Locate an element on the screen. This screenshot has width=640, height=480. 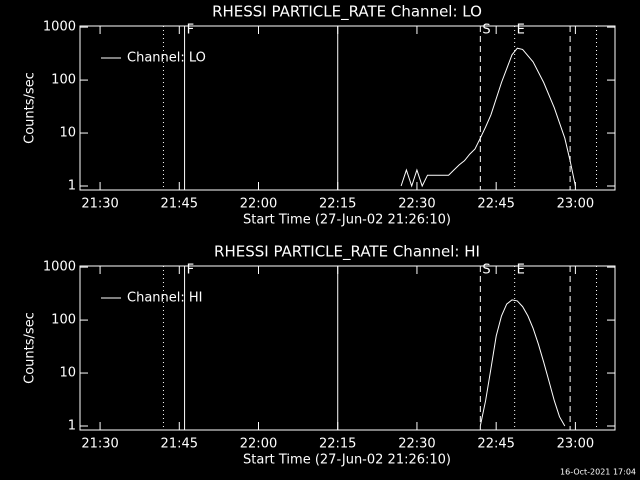
footer: 16-Oct-2021 17:04 is located at coordinates (598, 472).